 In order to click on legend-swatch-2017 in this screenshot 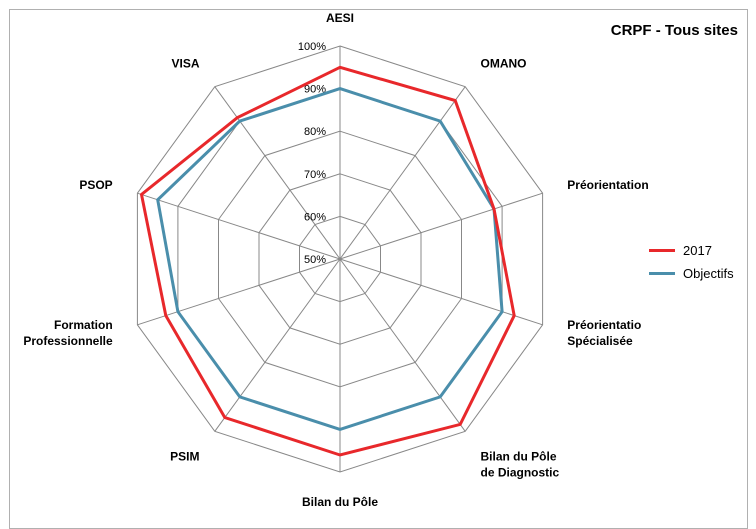, I will do `click(662, 250)`.